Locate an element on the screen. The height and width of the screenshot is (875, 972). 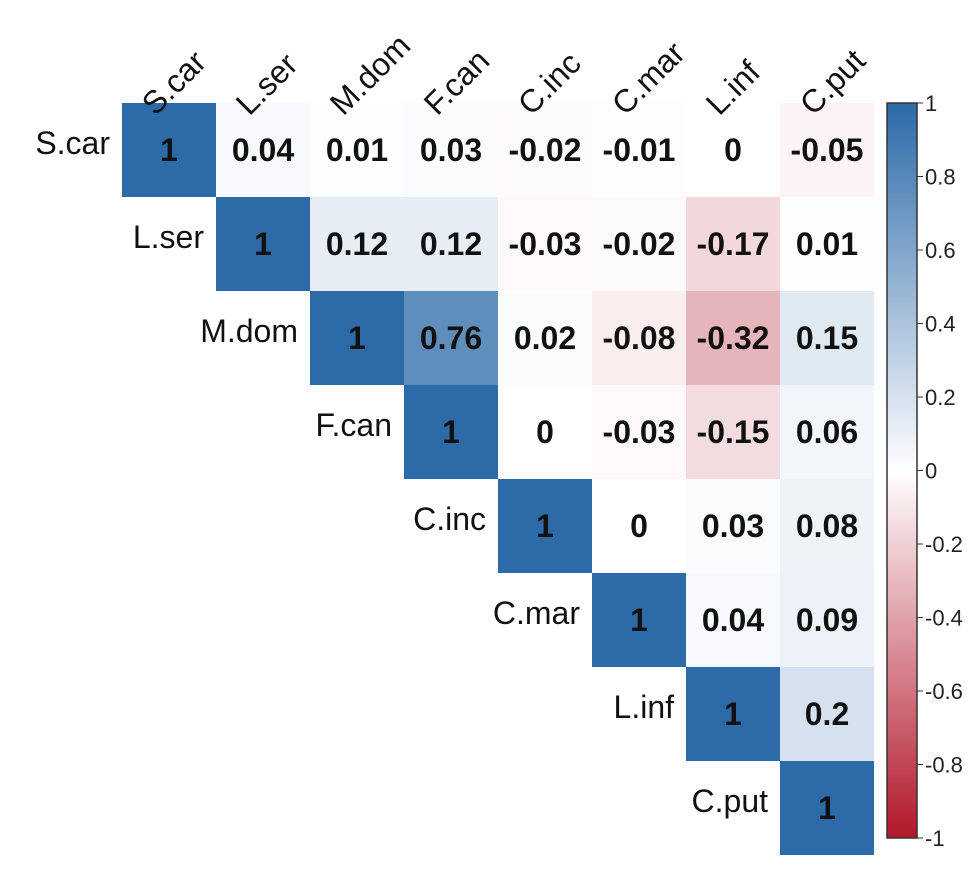
cell-value-L.ser-C.mar: -0.02 is located at coordinates (639, 244).